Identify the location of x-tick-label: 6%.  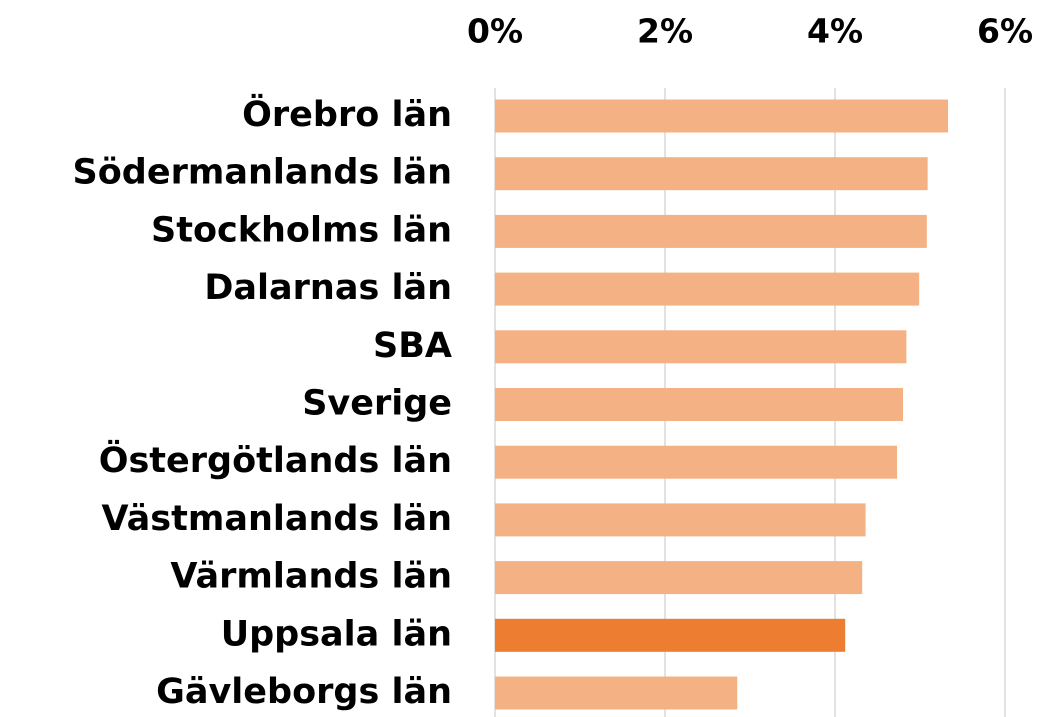
(1005, 31).